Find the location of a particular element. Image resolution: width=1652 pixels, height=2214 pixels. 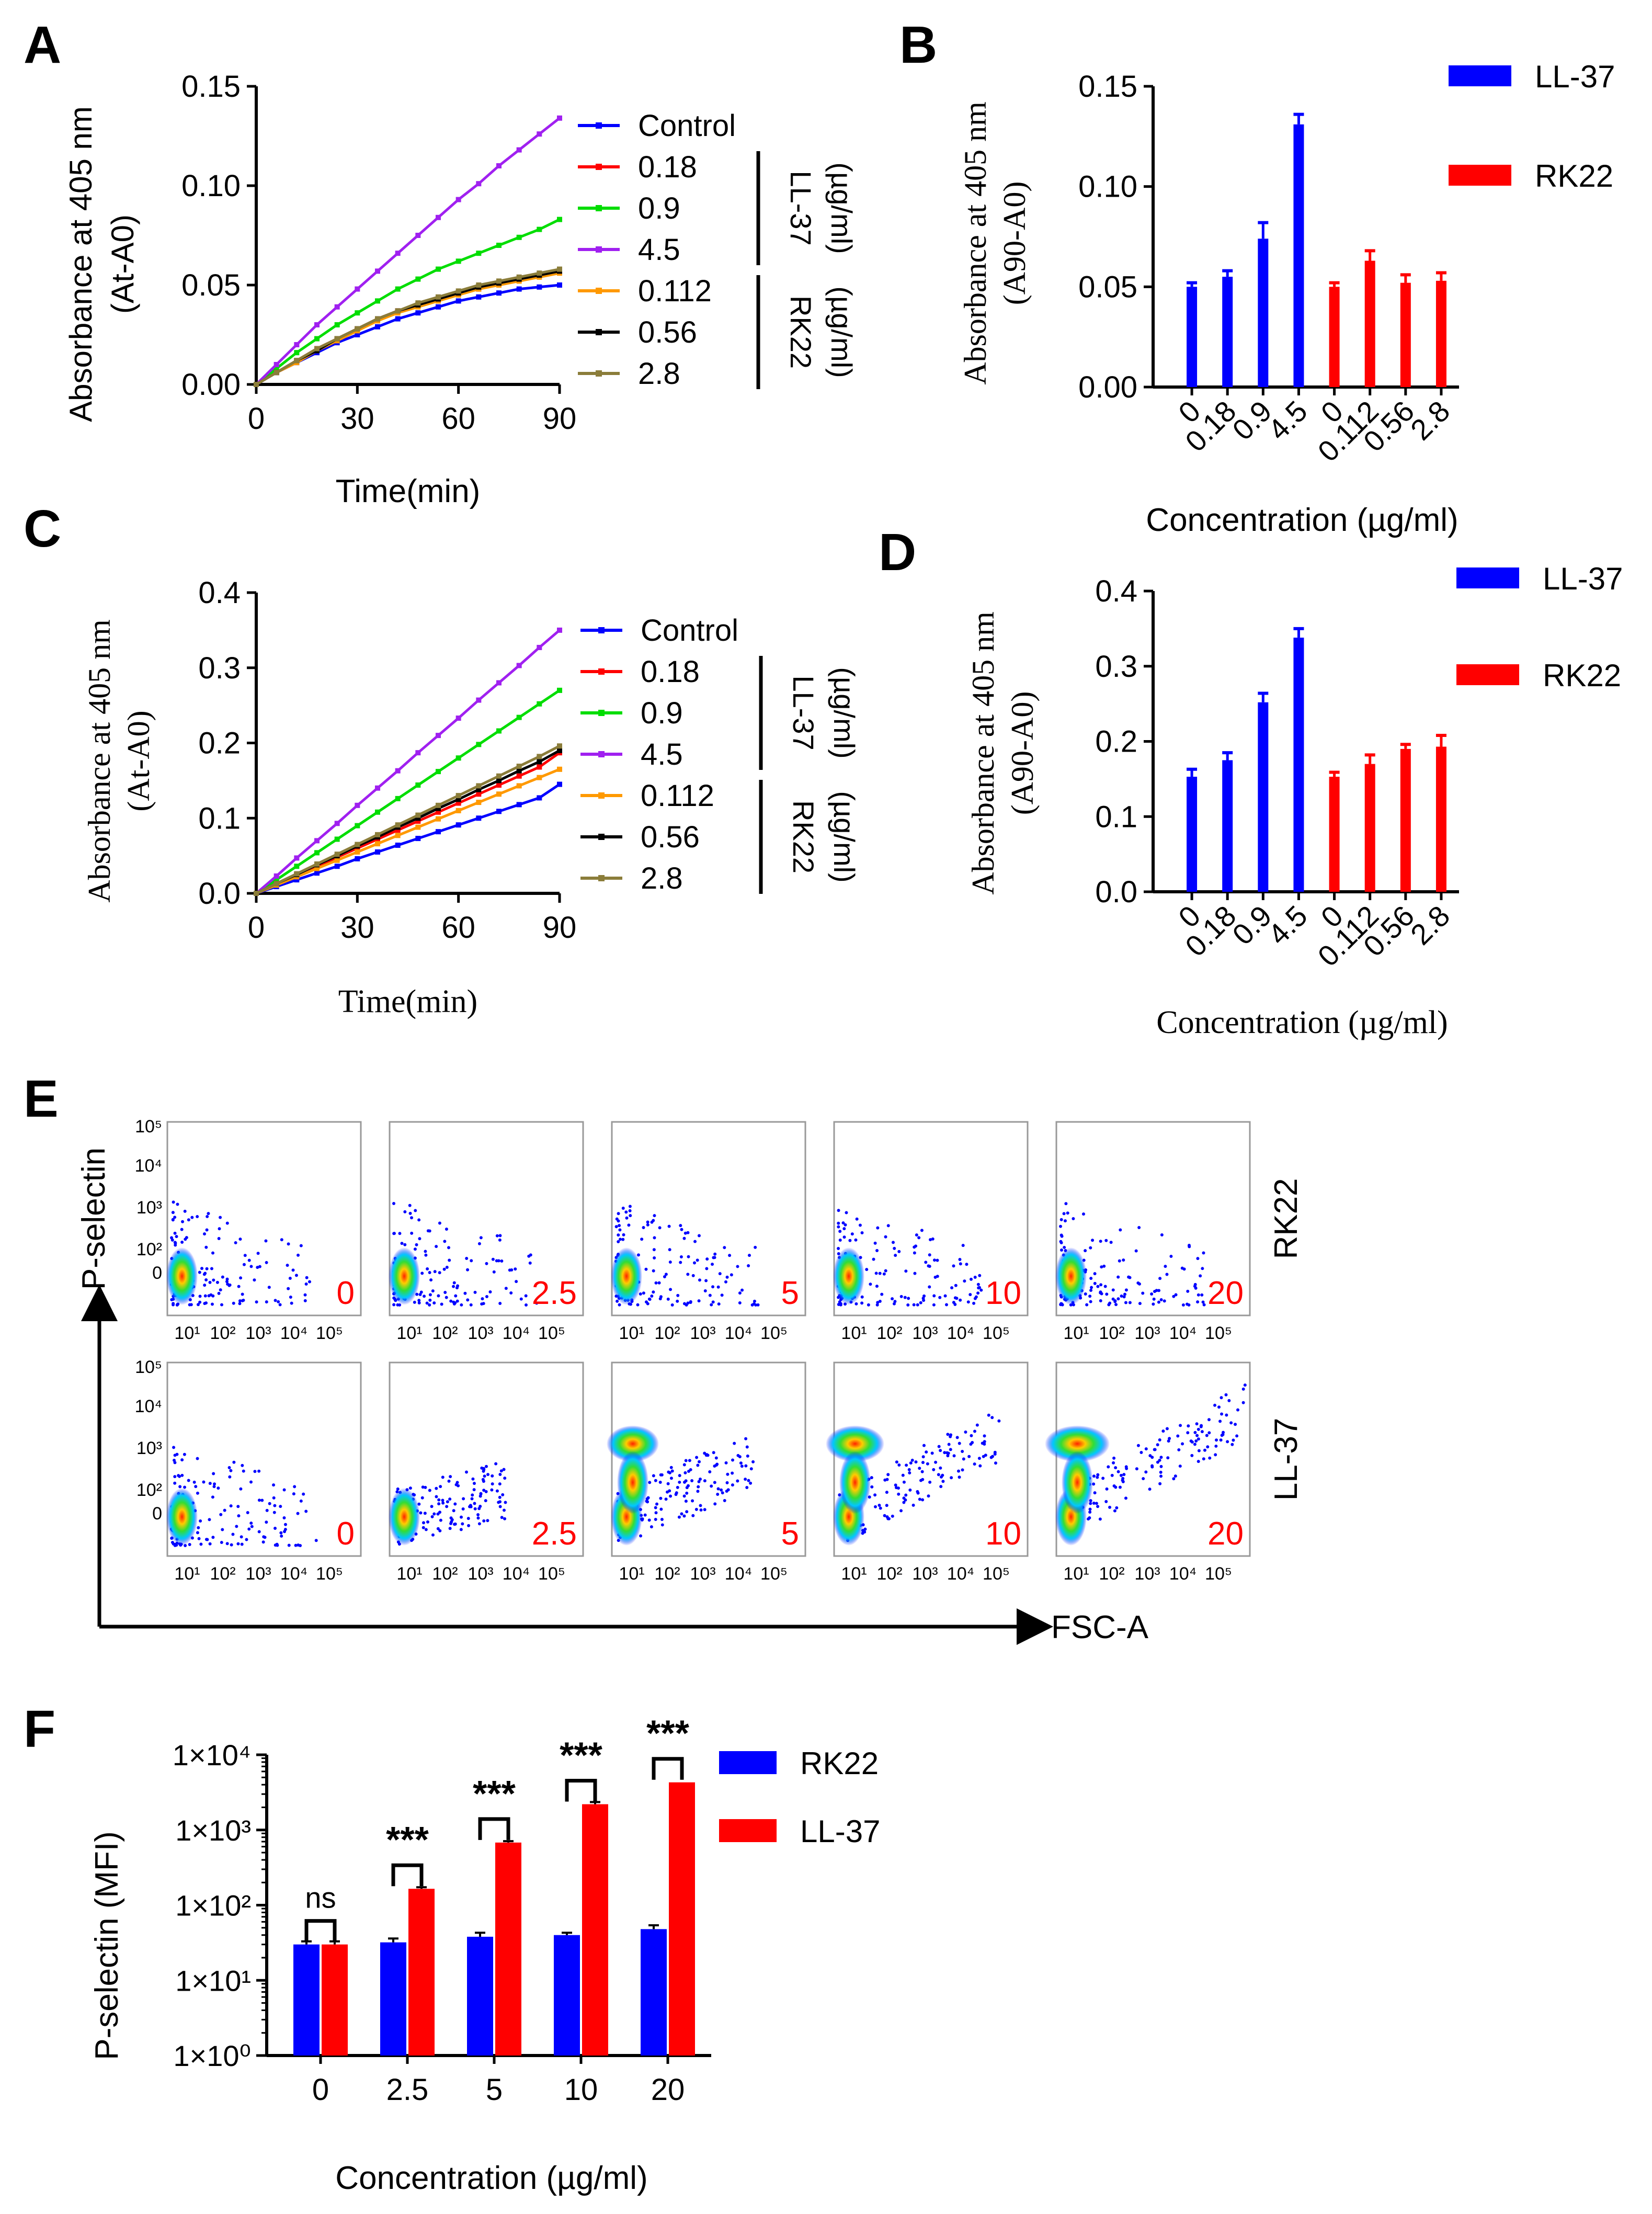

panel-a-group-label: RK22 is located at coordinates (800, 332).